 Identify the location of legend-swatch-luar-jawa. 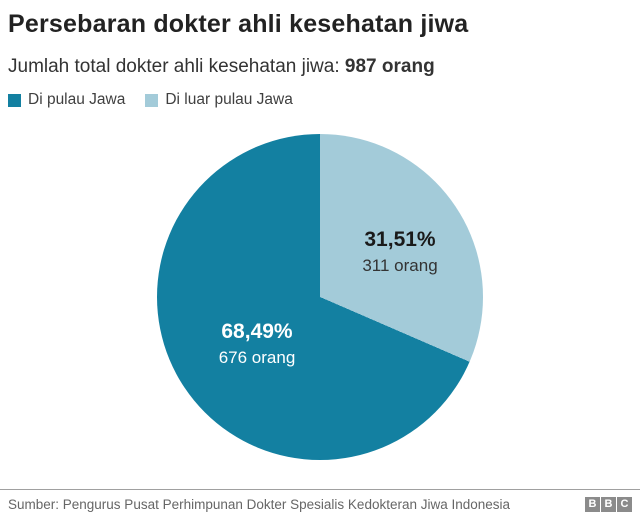
(152, 100).